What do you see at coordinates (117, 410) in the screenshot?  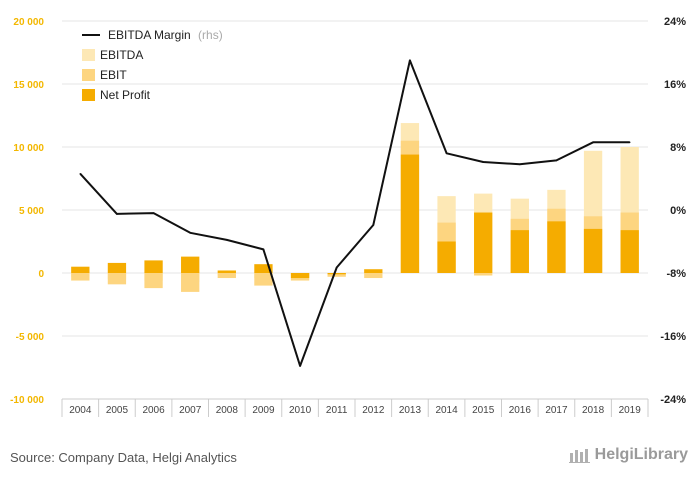 I see `x-tick-label: 2005` at bounding box center [117, 410].